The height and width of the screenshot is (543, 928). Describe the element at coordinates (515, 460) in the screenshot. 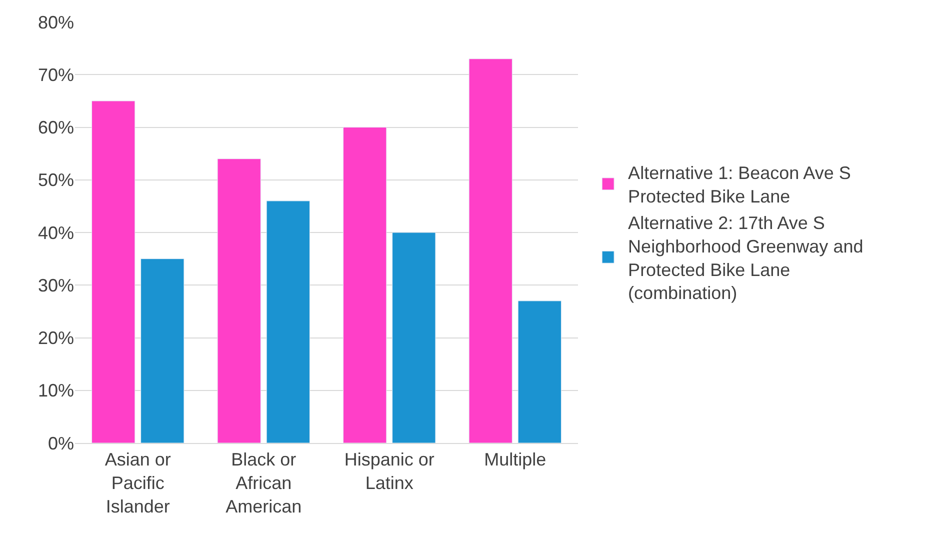

I see `x-tick-label: Multiple` at that location.